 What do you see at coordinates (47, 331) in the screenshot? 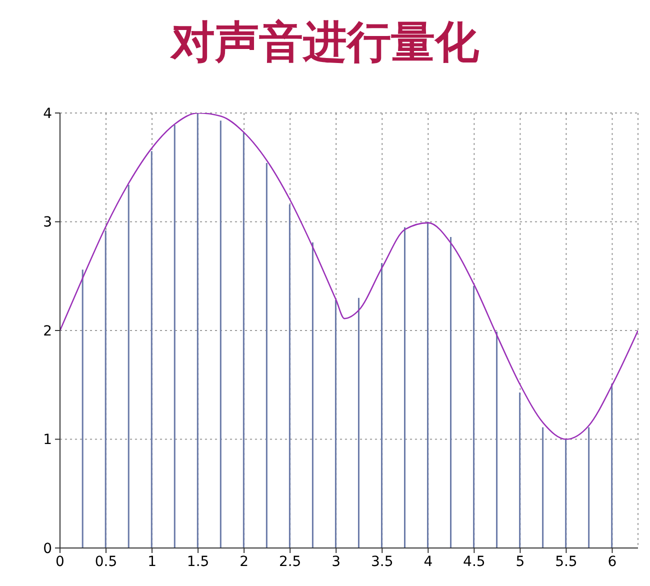
I see `y-tick-label: 2` at bounding box center [47, 331].